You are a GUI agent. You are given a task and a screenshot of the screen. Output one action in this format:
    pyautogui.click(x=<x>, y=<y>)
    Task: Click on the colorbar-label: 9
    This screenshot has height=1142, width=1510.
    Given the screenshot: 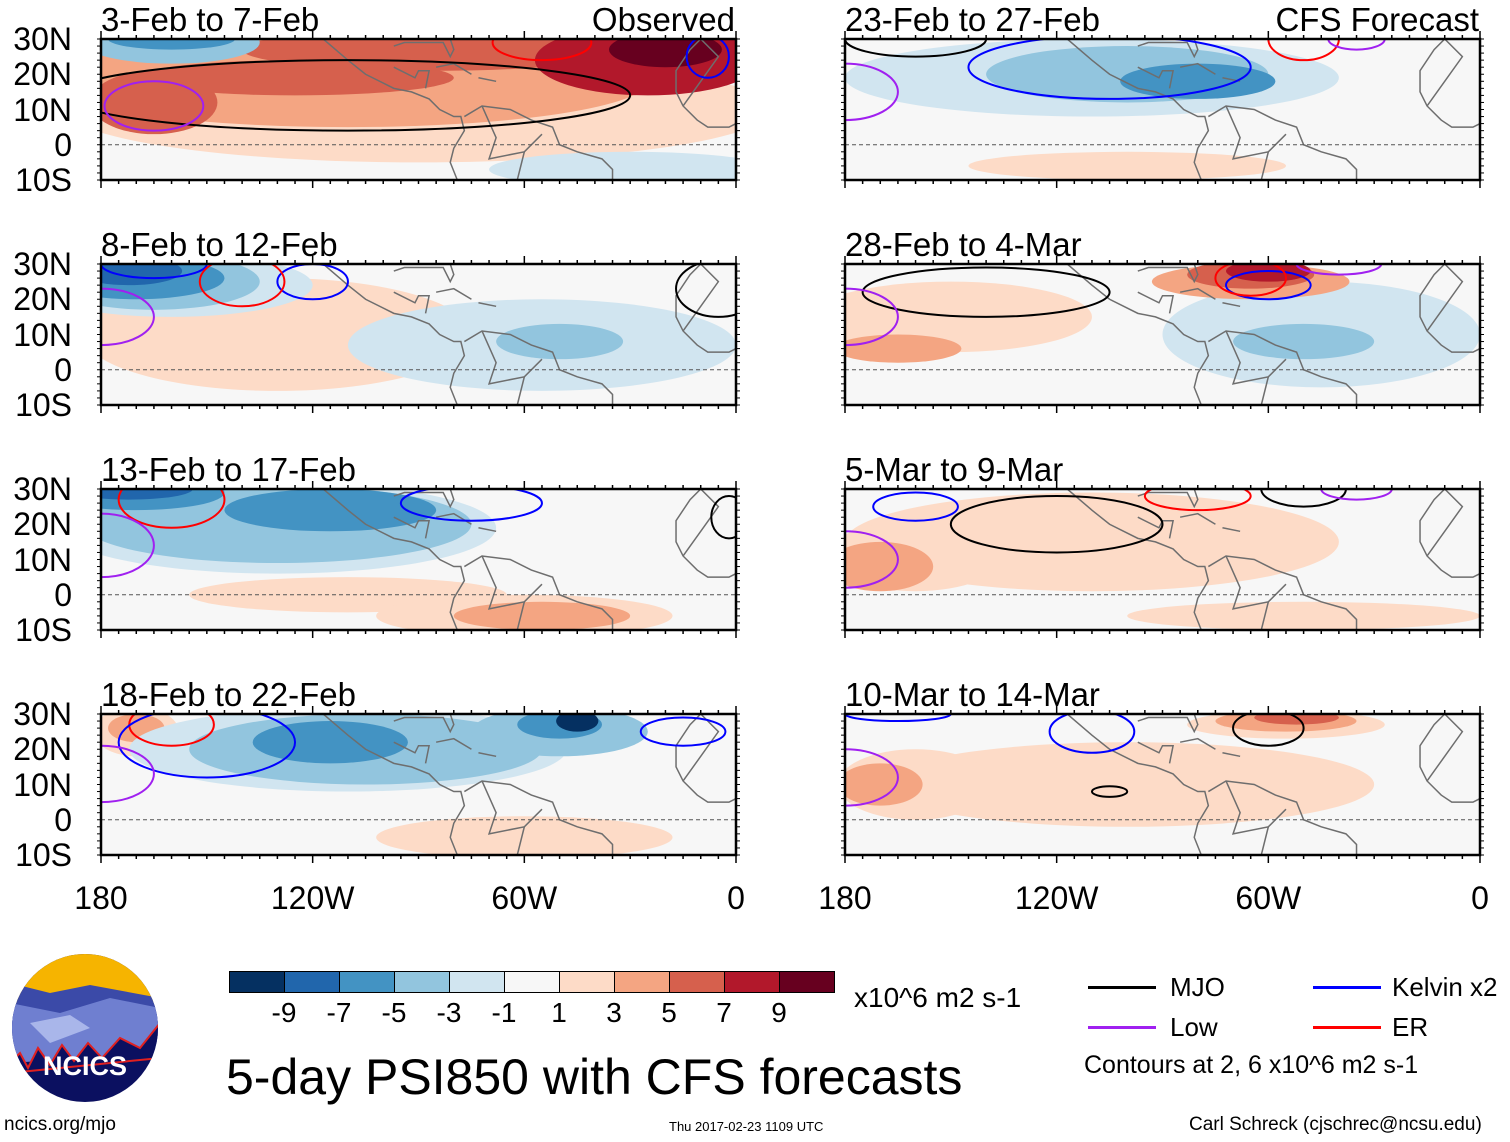 What is the action you would take?
    pyautogui.click(x=779, y=1012)
    